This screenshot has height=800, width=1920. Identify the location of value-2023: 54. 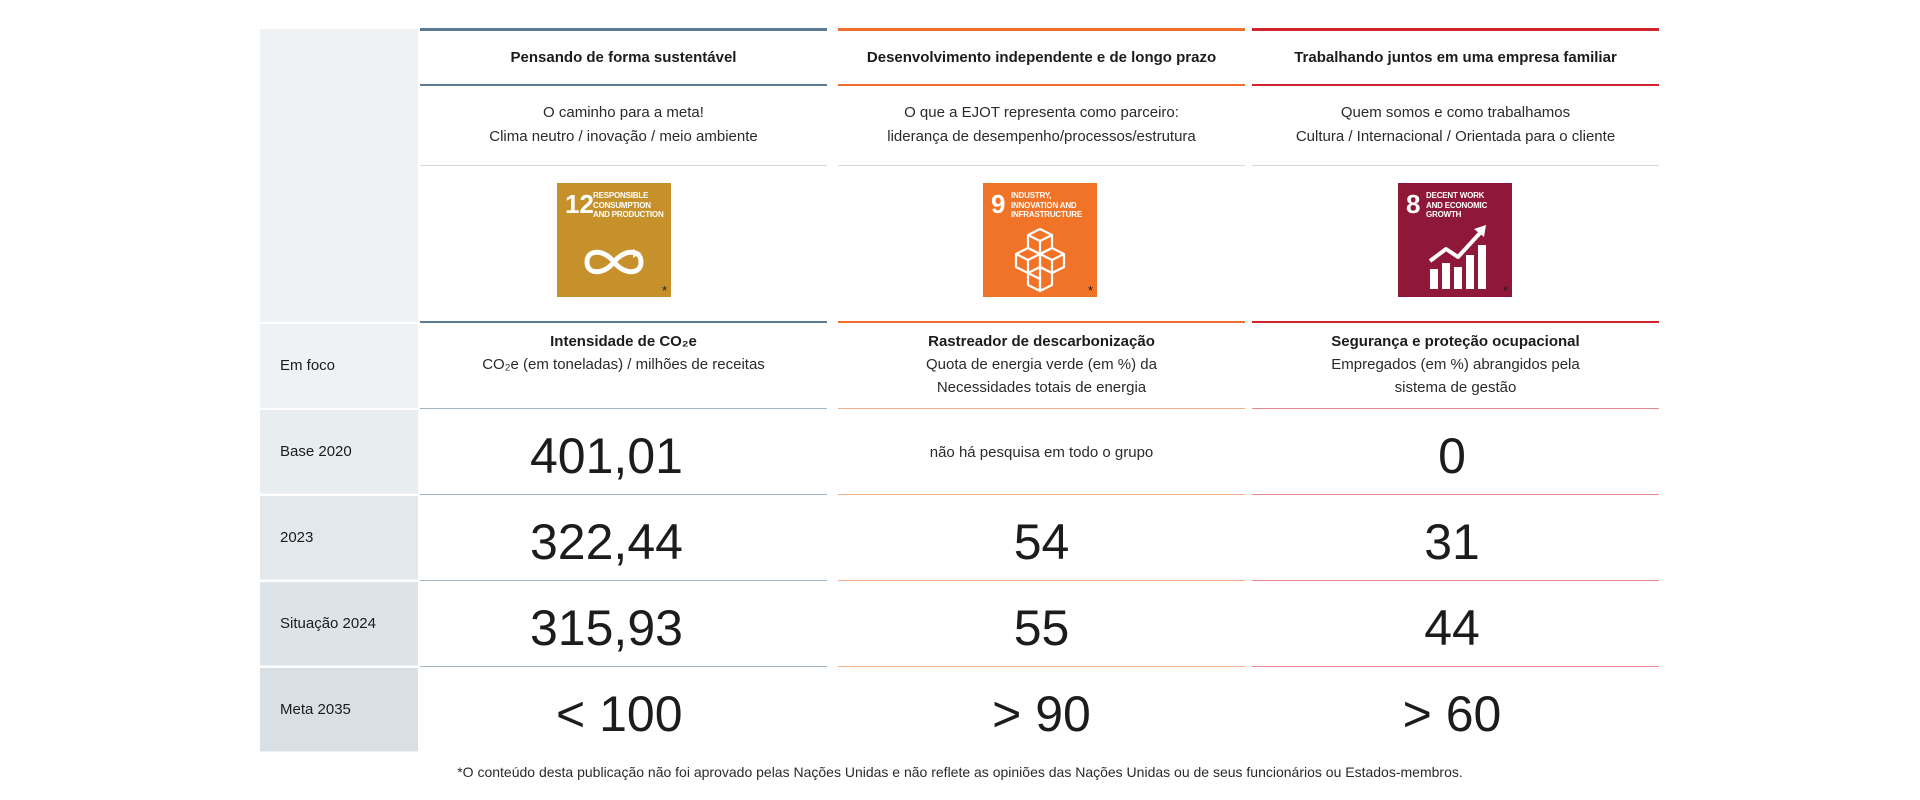
(1041, 542).